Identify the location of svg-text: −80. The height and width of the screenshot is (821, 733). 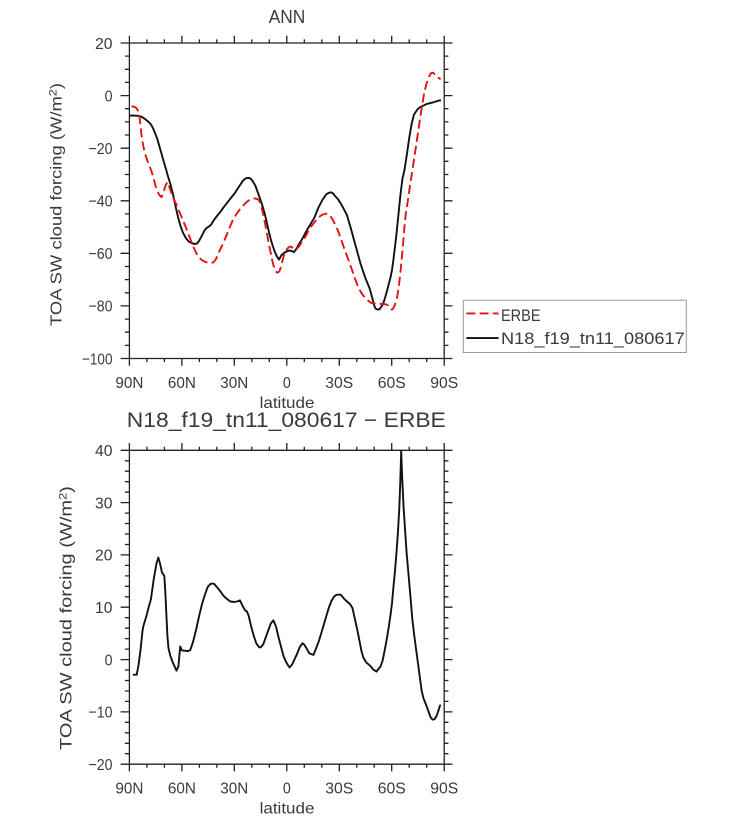
(101, 307).